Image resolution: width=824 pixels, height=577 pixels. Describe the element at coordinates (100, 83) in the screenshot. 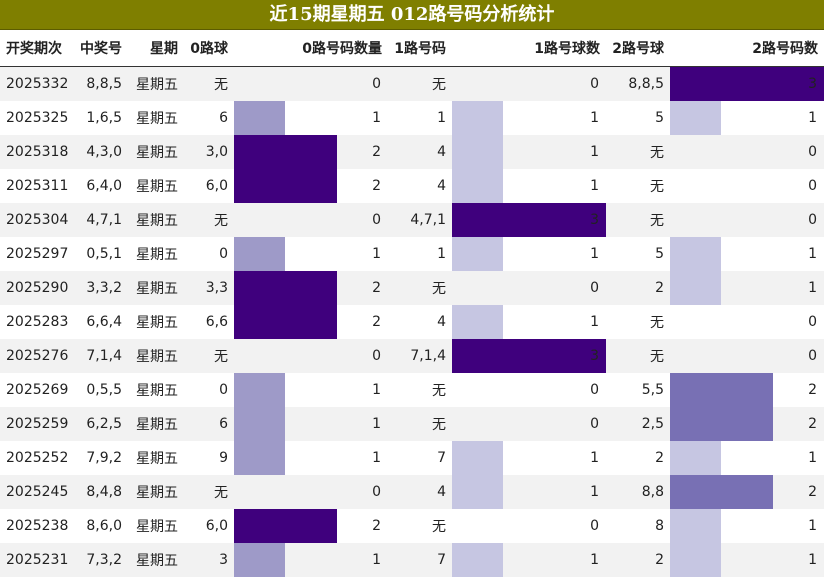

I see `numbers-cell: 8,8,5` at that location.